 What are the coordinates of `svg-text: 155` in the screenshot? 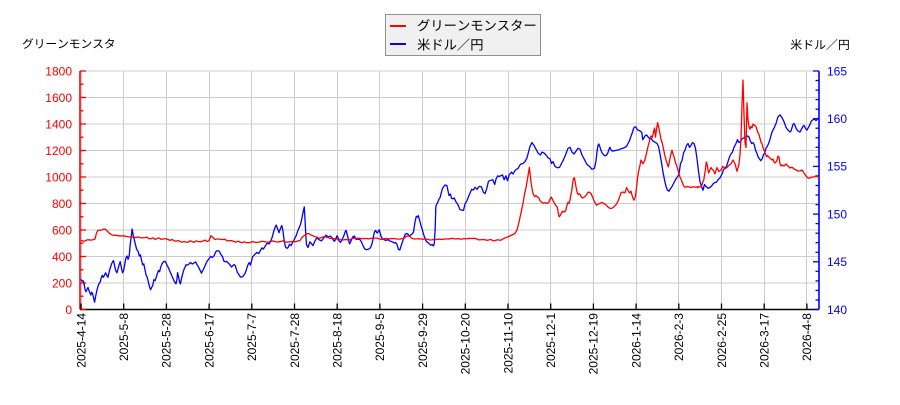 It's located at (837, 167).